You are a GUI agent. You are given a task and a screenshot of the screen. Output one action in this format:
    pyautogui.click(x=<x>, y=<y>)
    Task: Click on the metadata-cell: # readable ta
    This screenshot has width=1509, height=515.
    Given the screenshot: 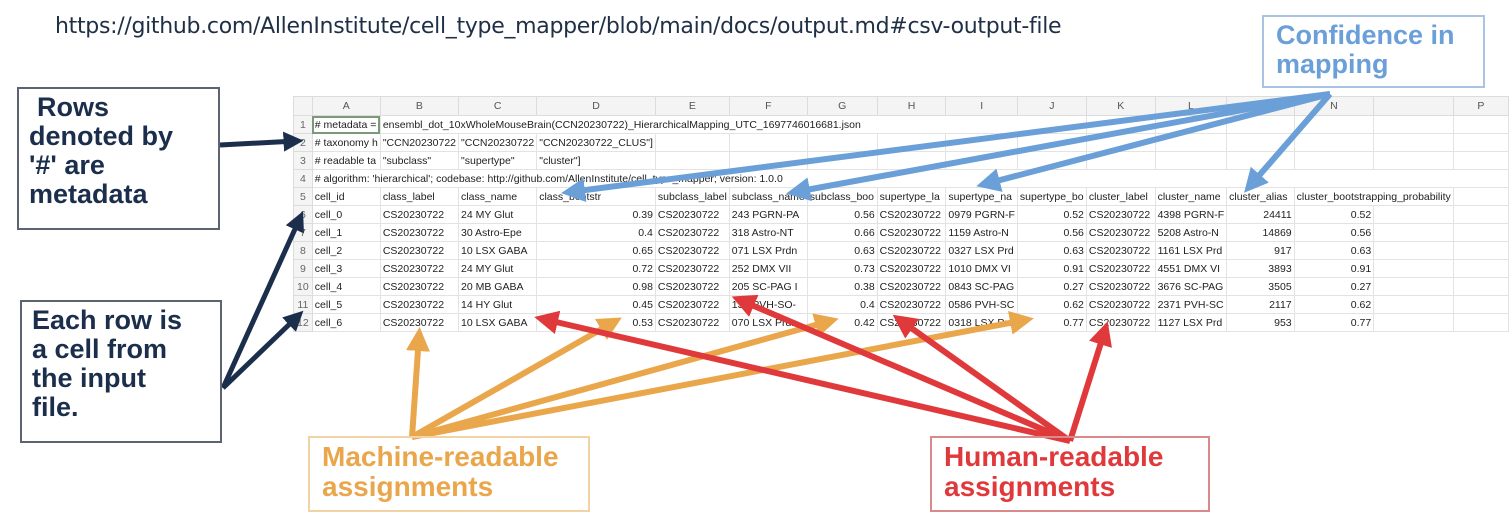 What is the action you would take?
    pyautogui.click(x=346, y=160)
    